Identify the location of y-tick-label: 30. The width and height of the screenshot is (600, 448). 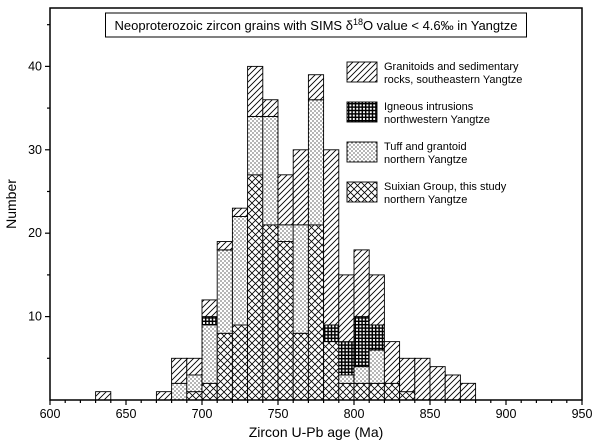
(35, 150).